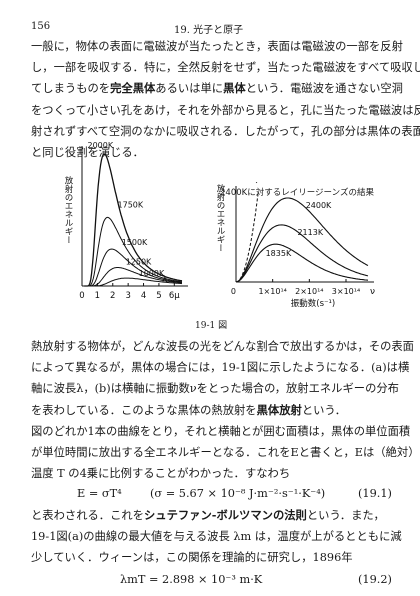 The width and height of the screenshot is (420, 596). I want to click on text-line: が単位時間に放出する全エネルギーとなる．これをEと書くと，Eは（絶対）, so click(225, 453).